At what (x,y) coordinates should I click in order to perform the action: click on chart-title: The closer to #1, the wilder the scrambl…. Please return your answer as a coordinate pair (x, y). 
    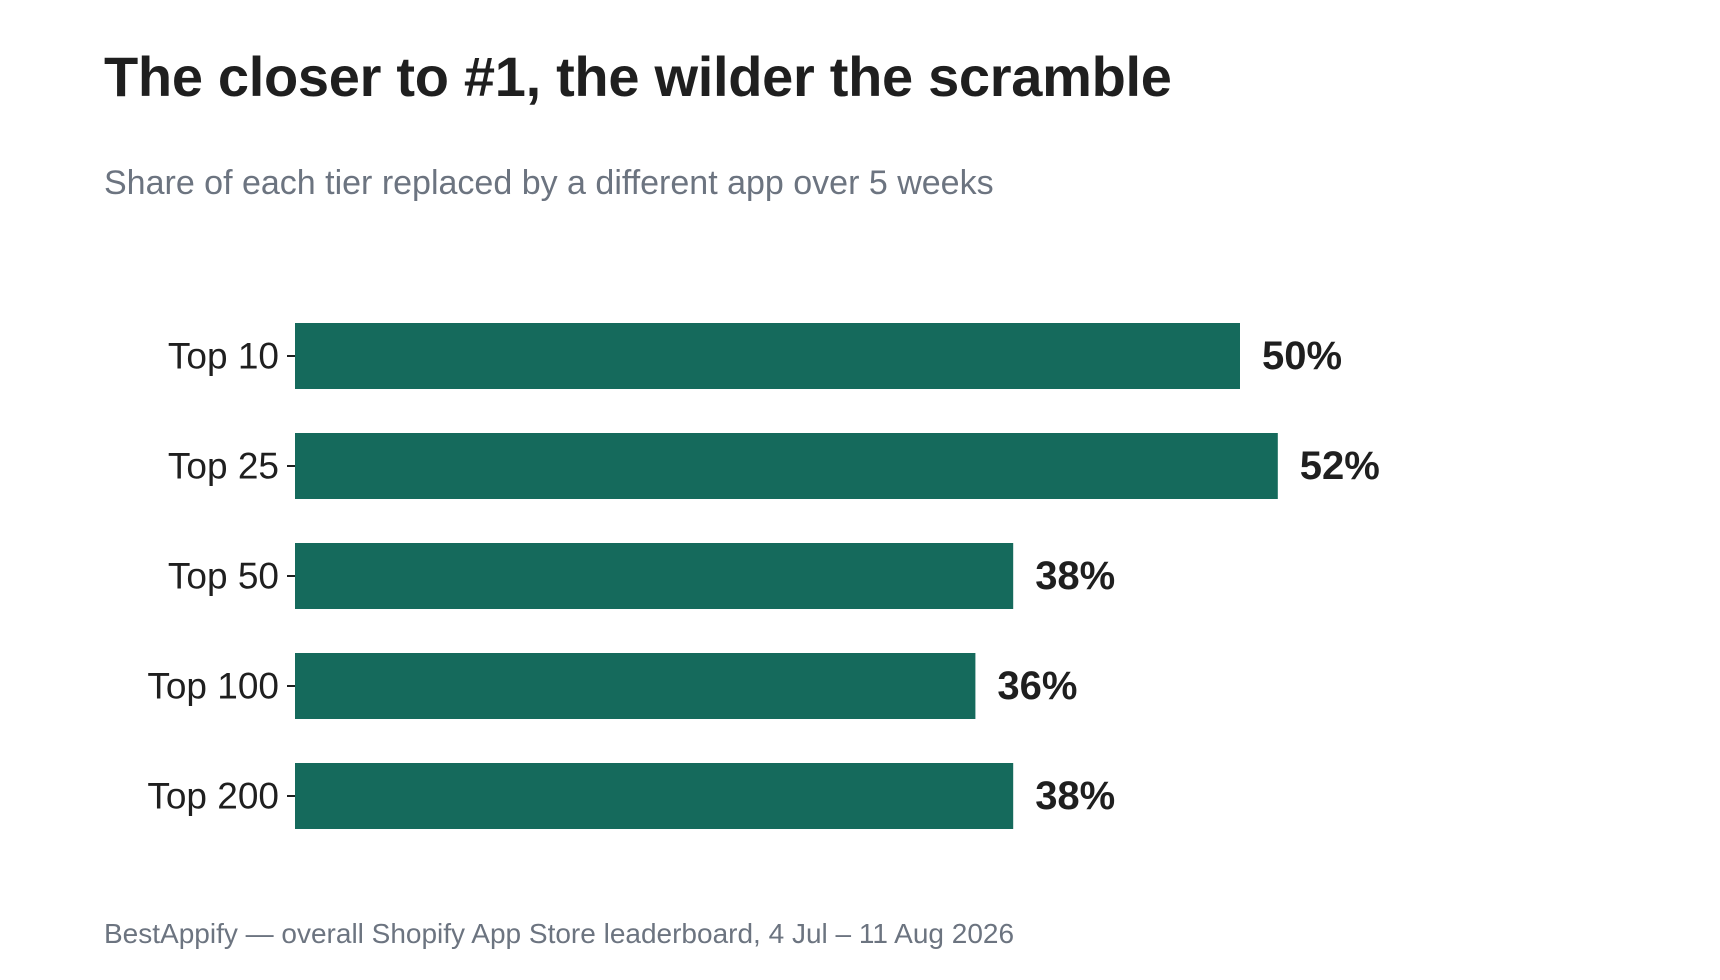
    Looking at the image, I should click on (638, 76).